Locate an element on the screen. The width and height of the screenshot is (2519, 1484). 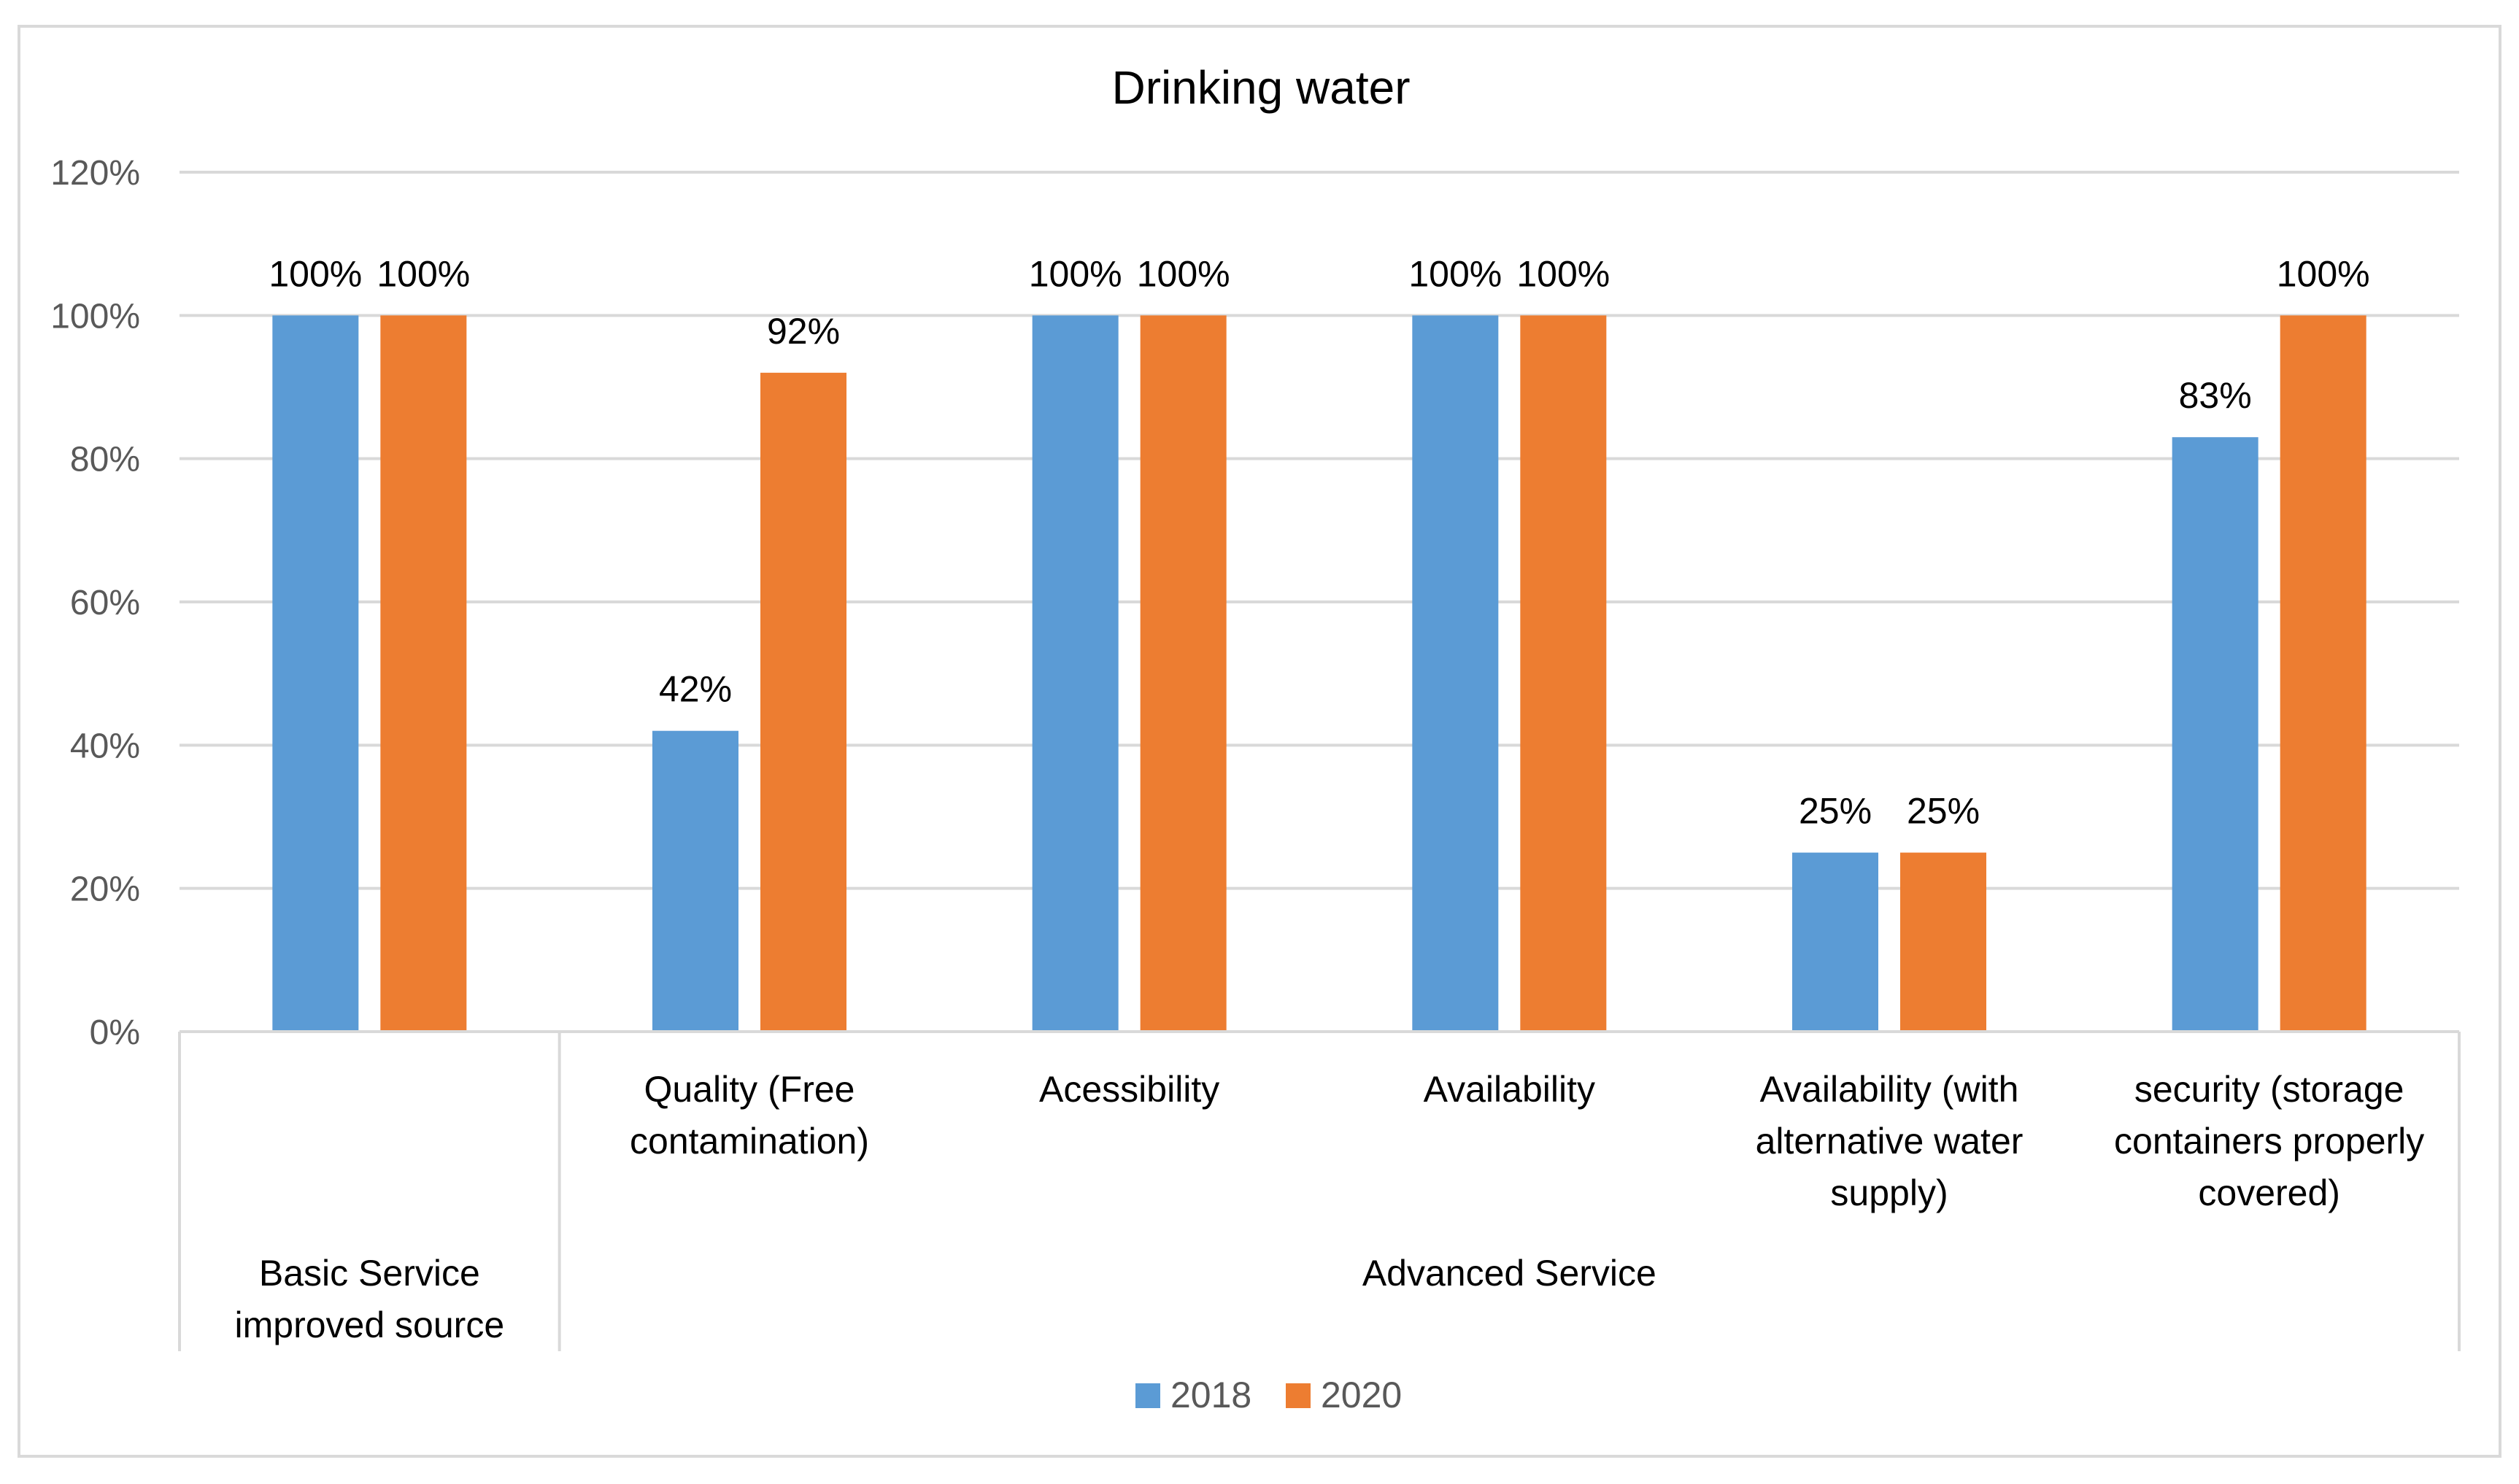
category-label: containers properly is located at coordinates (2269, 1141).